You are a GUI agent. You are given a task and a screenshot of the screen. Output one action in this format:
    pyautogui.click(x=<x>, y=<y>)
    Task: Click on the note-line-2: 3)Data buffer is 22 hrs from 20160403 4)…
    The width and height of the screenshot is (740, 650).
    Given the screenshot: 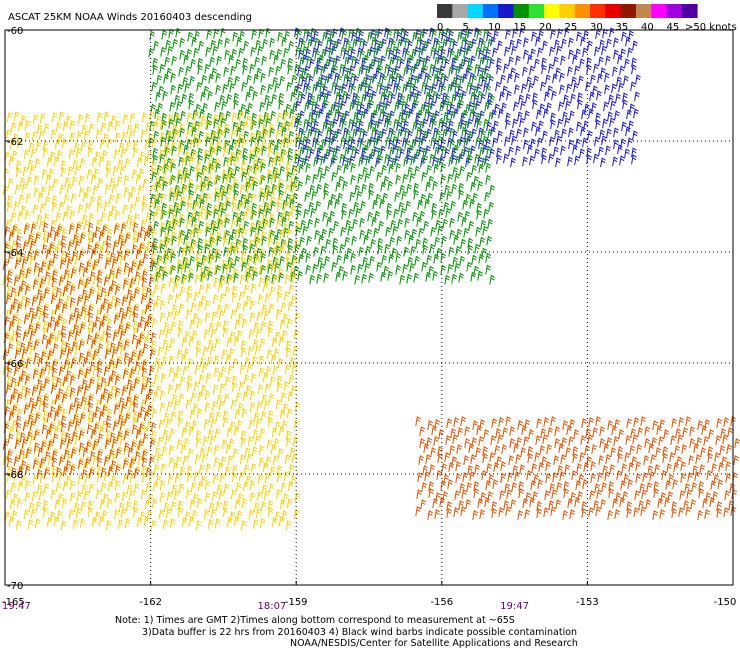 What is the action you would take?
    pyautogui.click(x=360, y=632)
    